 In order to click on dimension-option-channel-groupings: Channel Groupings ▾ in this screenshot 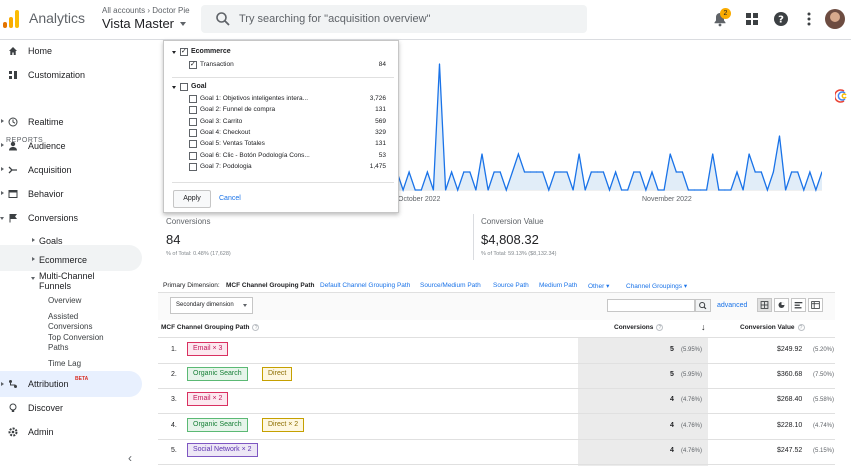, I will do `click(657, 286)`.